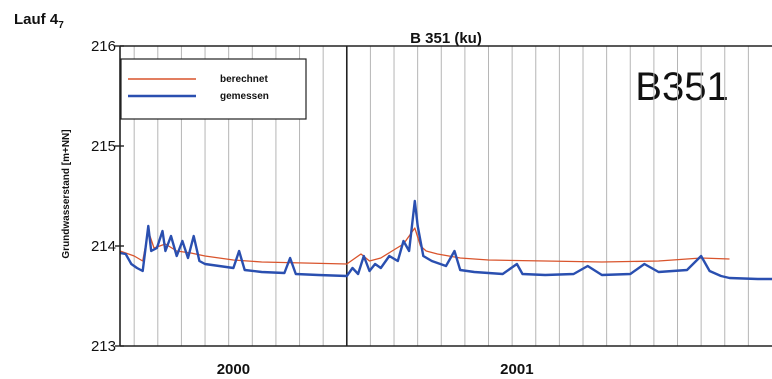 This screenshot has width=772, height=379. What do you see at coordinates (66, 193) in the screenshot?
I see `y-axis-label: Grundwasserstand [m+NN]` at bounding box center [66, 193].